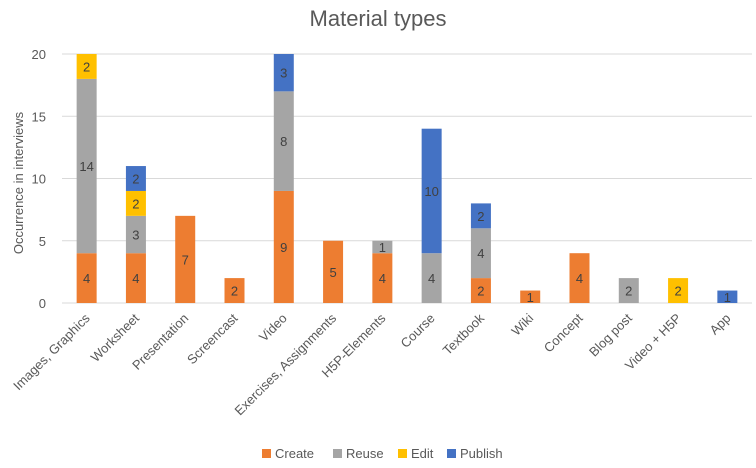  I want to click on legend-label-create: Create, so click(294, 453).